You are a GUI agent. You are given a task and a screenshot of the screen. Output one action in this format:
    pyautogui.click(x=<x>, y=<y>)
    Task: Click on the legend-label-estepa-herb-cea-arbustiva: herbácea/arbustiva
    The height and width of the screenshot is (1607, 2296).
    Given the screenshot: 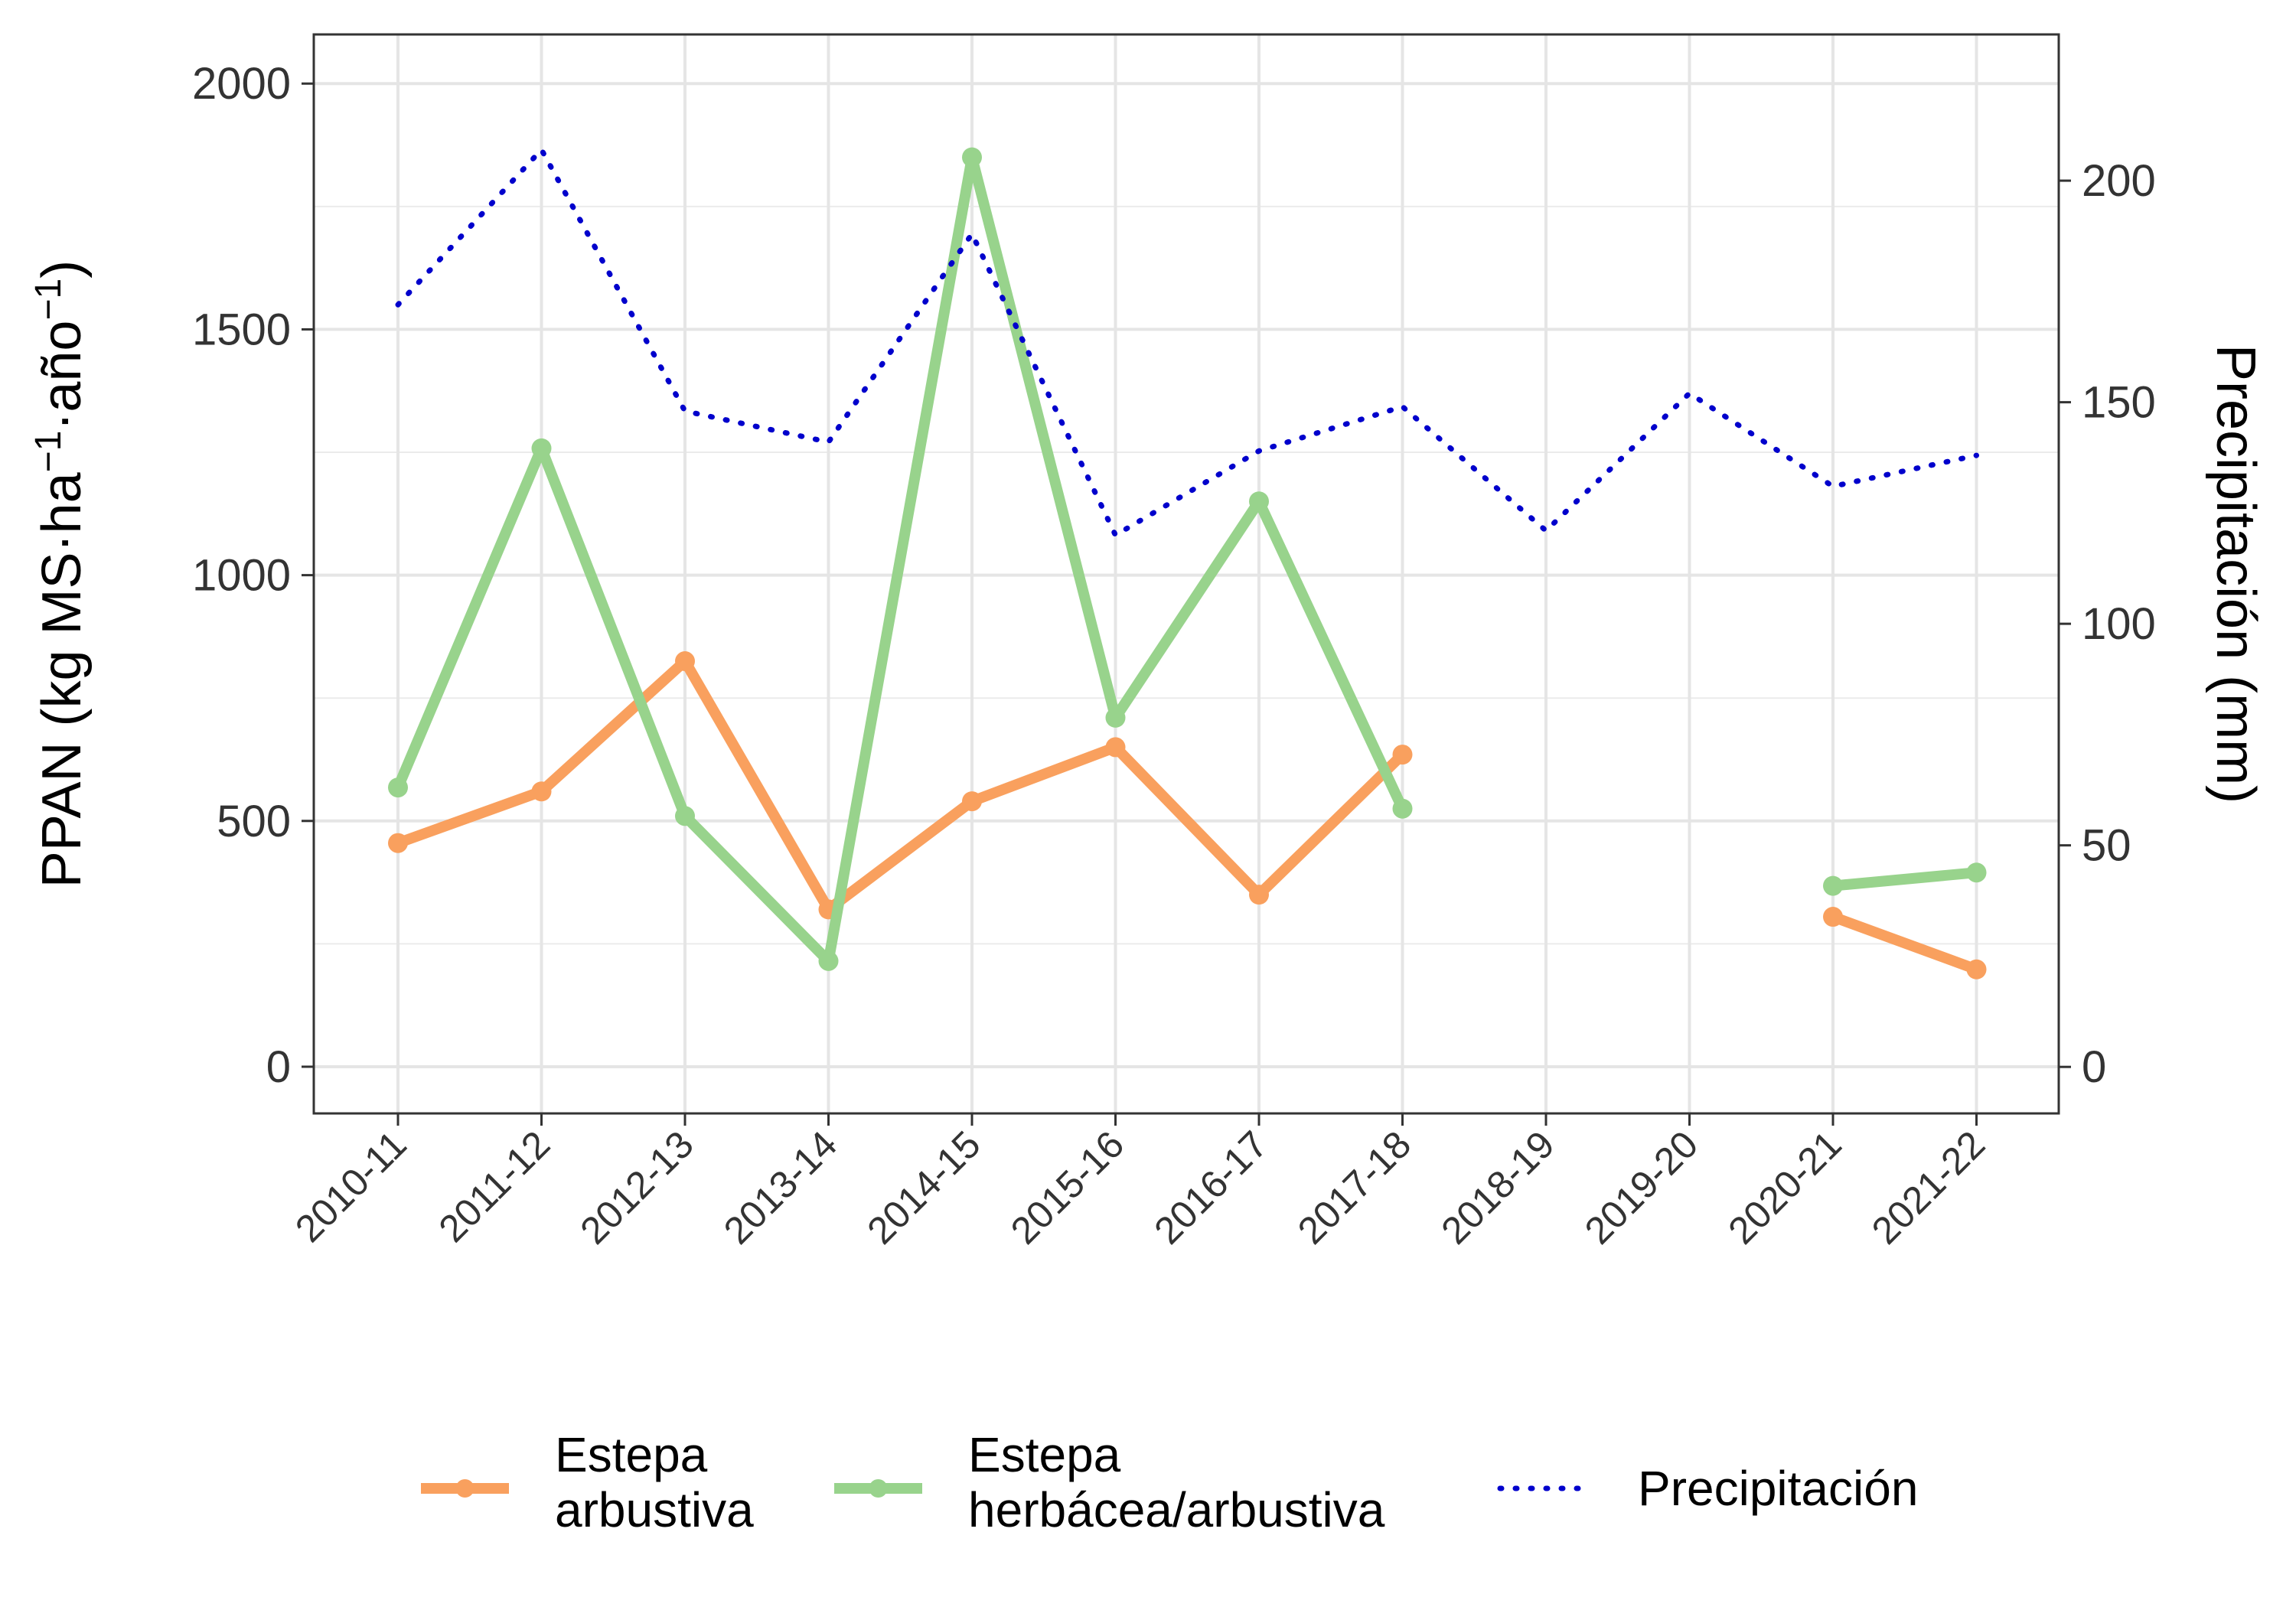 What is the action you would take?
    pyautogui.click(x=1176, y=1509)
    